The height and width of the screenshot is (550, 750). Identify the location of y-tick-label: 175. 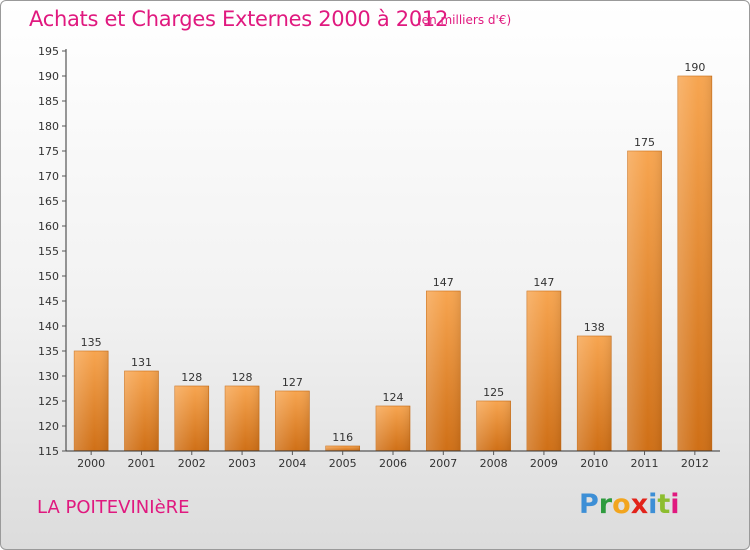
(48, 151).